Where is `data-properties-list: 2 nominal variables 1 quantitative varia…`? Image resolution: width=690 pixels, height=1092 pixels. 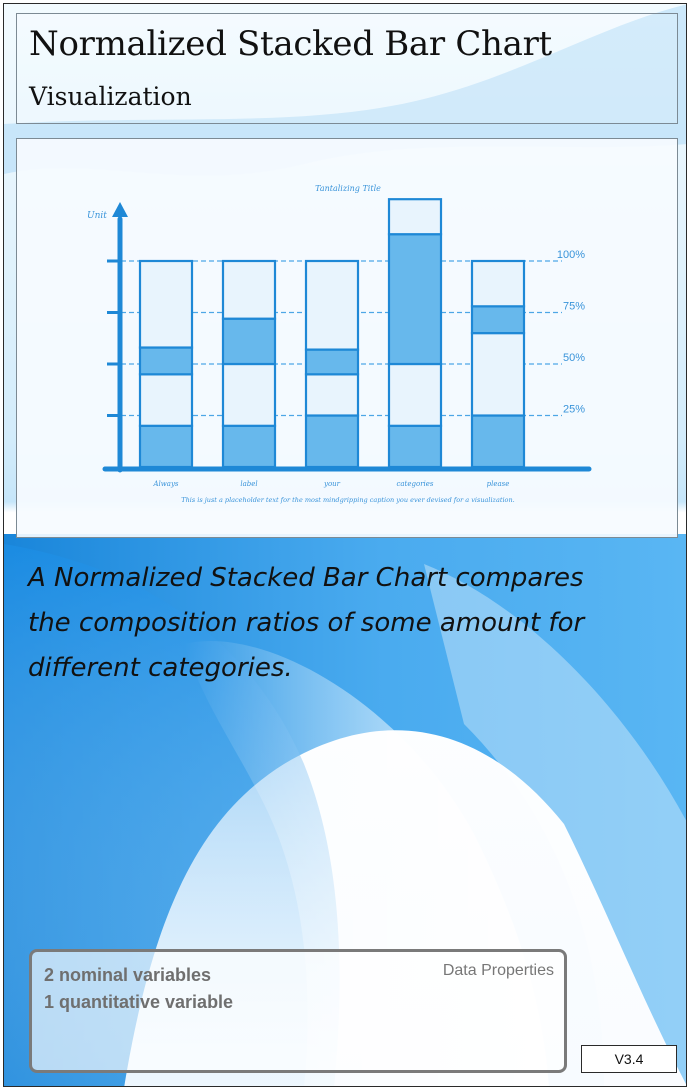
data-properties-list: 2 nominal variables 1 quantitative varia… is located at coordinates (138, 989).